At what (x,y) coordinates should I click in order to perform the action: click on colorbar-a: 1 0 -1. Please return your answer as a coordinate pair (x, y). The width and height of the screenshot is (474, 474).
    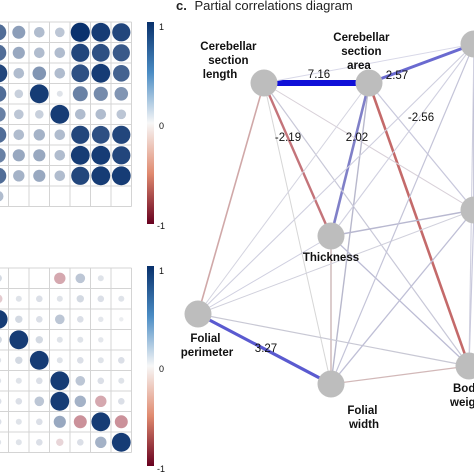
    Looking at the image, I should click on (156, 126).